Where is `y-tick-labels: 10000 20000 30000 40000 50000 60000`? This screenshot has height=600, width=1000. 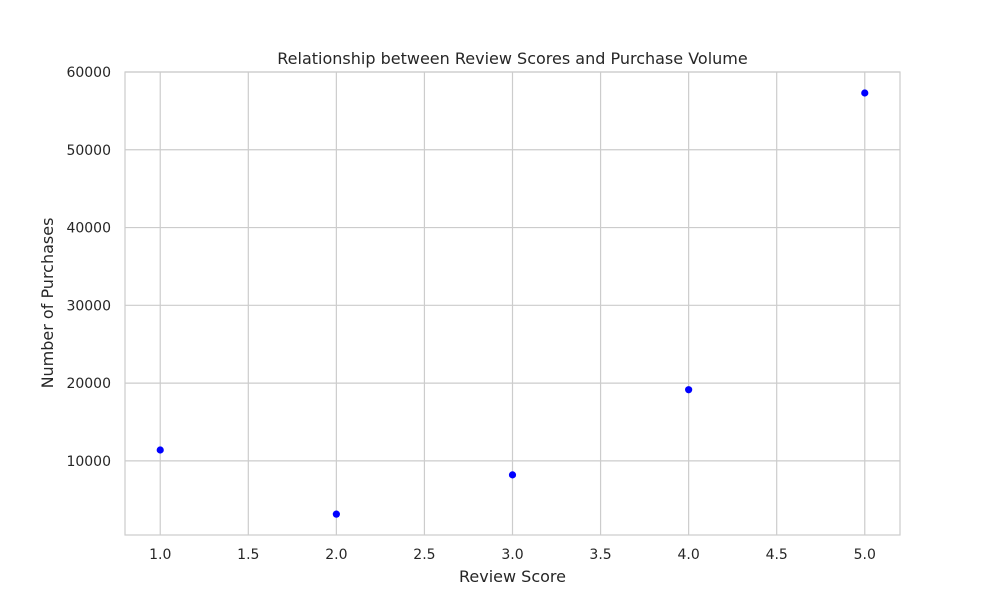 y-tick-labels: 10000 20000 30000 40000 50000 60000 is located at coordinates (88, 267).